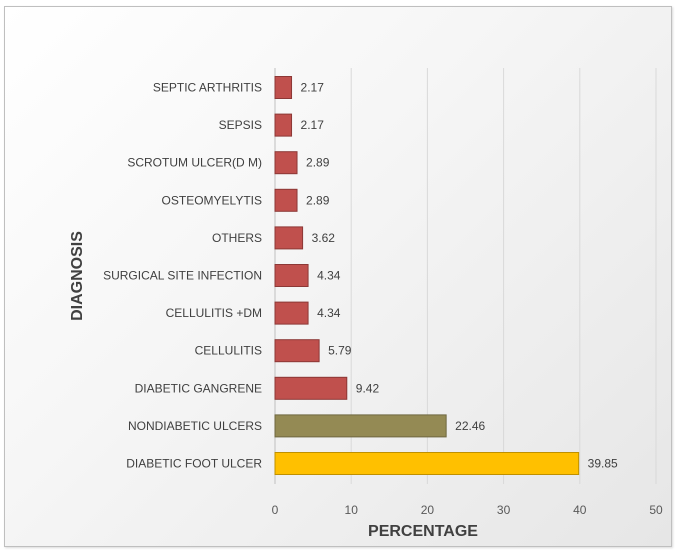  I want to click on data-label: 9.42, so click(368, 388).